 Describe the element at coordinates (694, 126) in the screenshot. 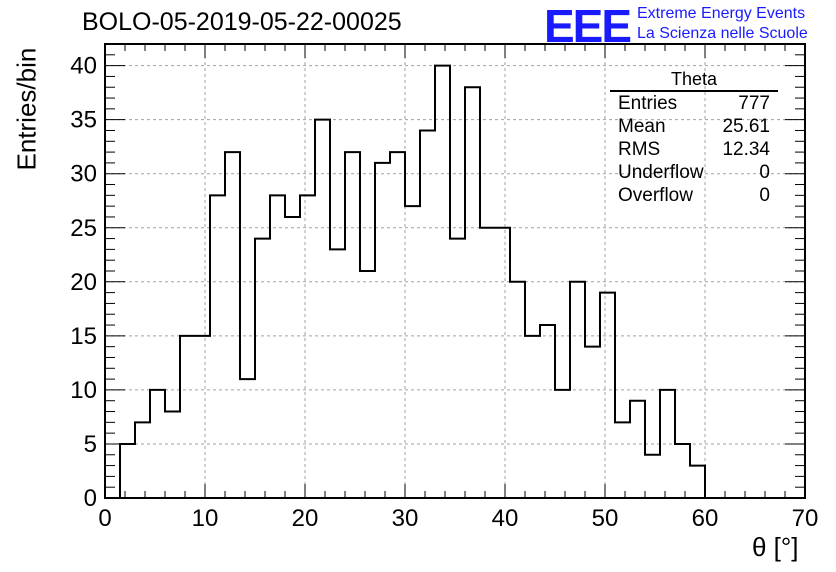

I see `stats-row-mean: Mean 25.61` at that location.